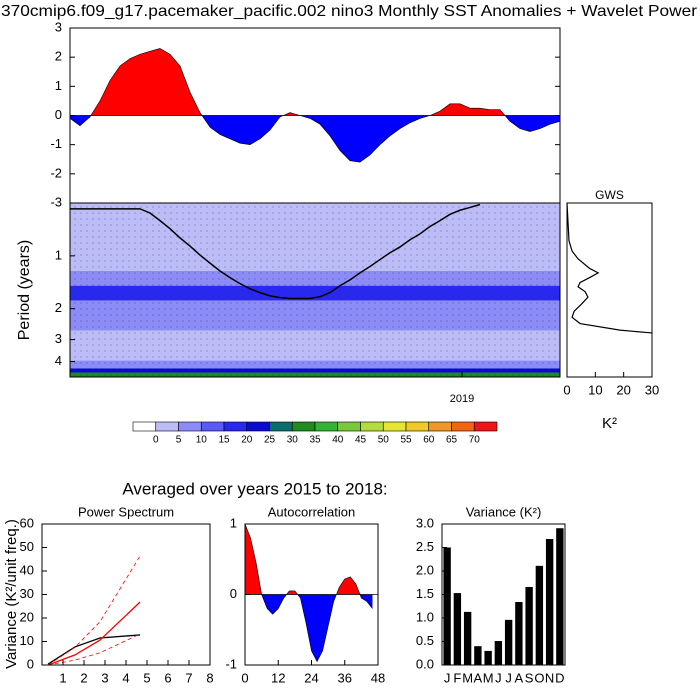 The image size is (700, 700). Describe the element at coordinates (58, 360) in the screenshot. I see `y-tick-label: 4` at that location.